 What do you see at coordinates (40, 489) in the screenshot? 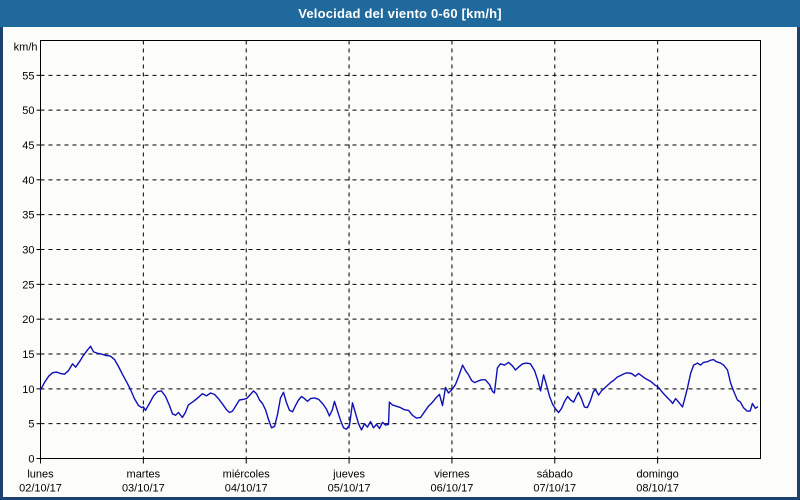
I see `x-day-date-lunes: 02/10/17` at bounding box center [40, 489].